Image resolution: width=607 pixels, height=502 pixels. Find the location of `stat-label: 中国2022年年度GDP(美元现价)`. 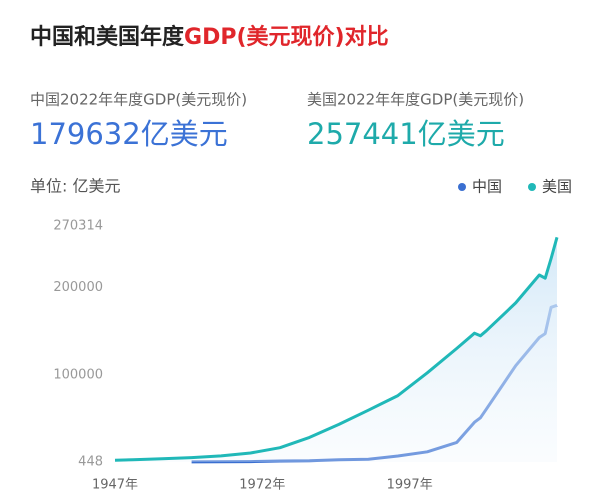

stat-label: 中国2022年年度GDP(美元现价) is located at coordinates (138, 100).